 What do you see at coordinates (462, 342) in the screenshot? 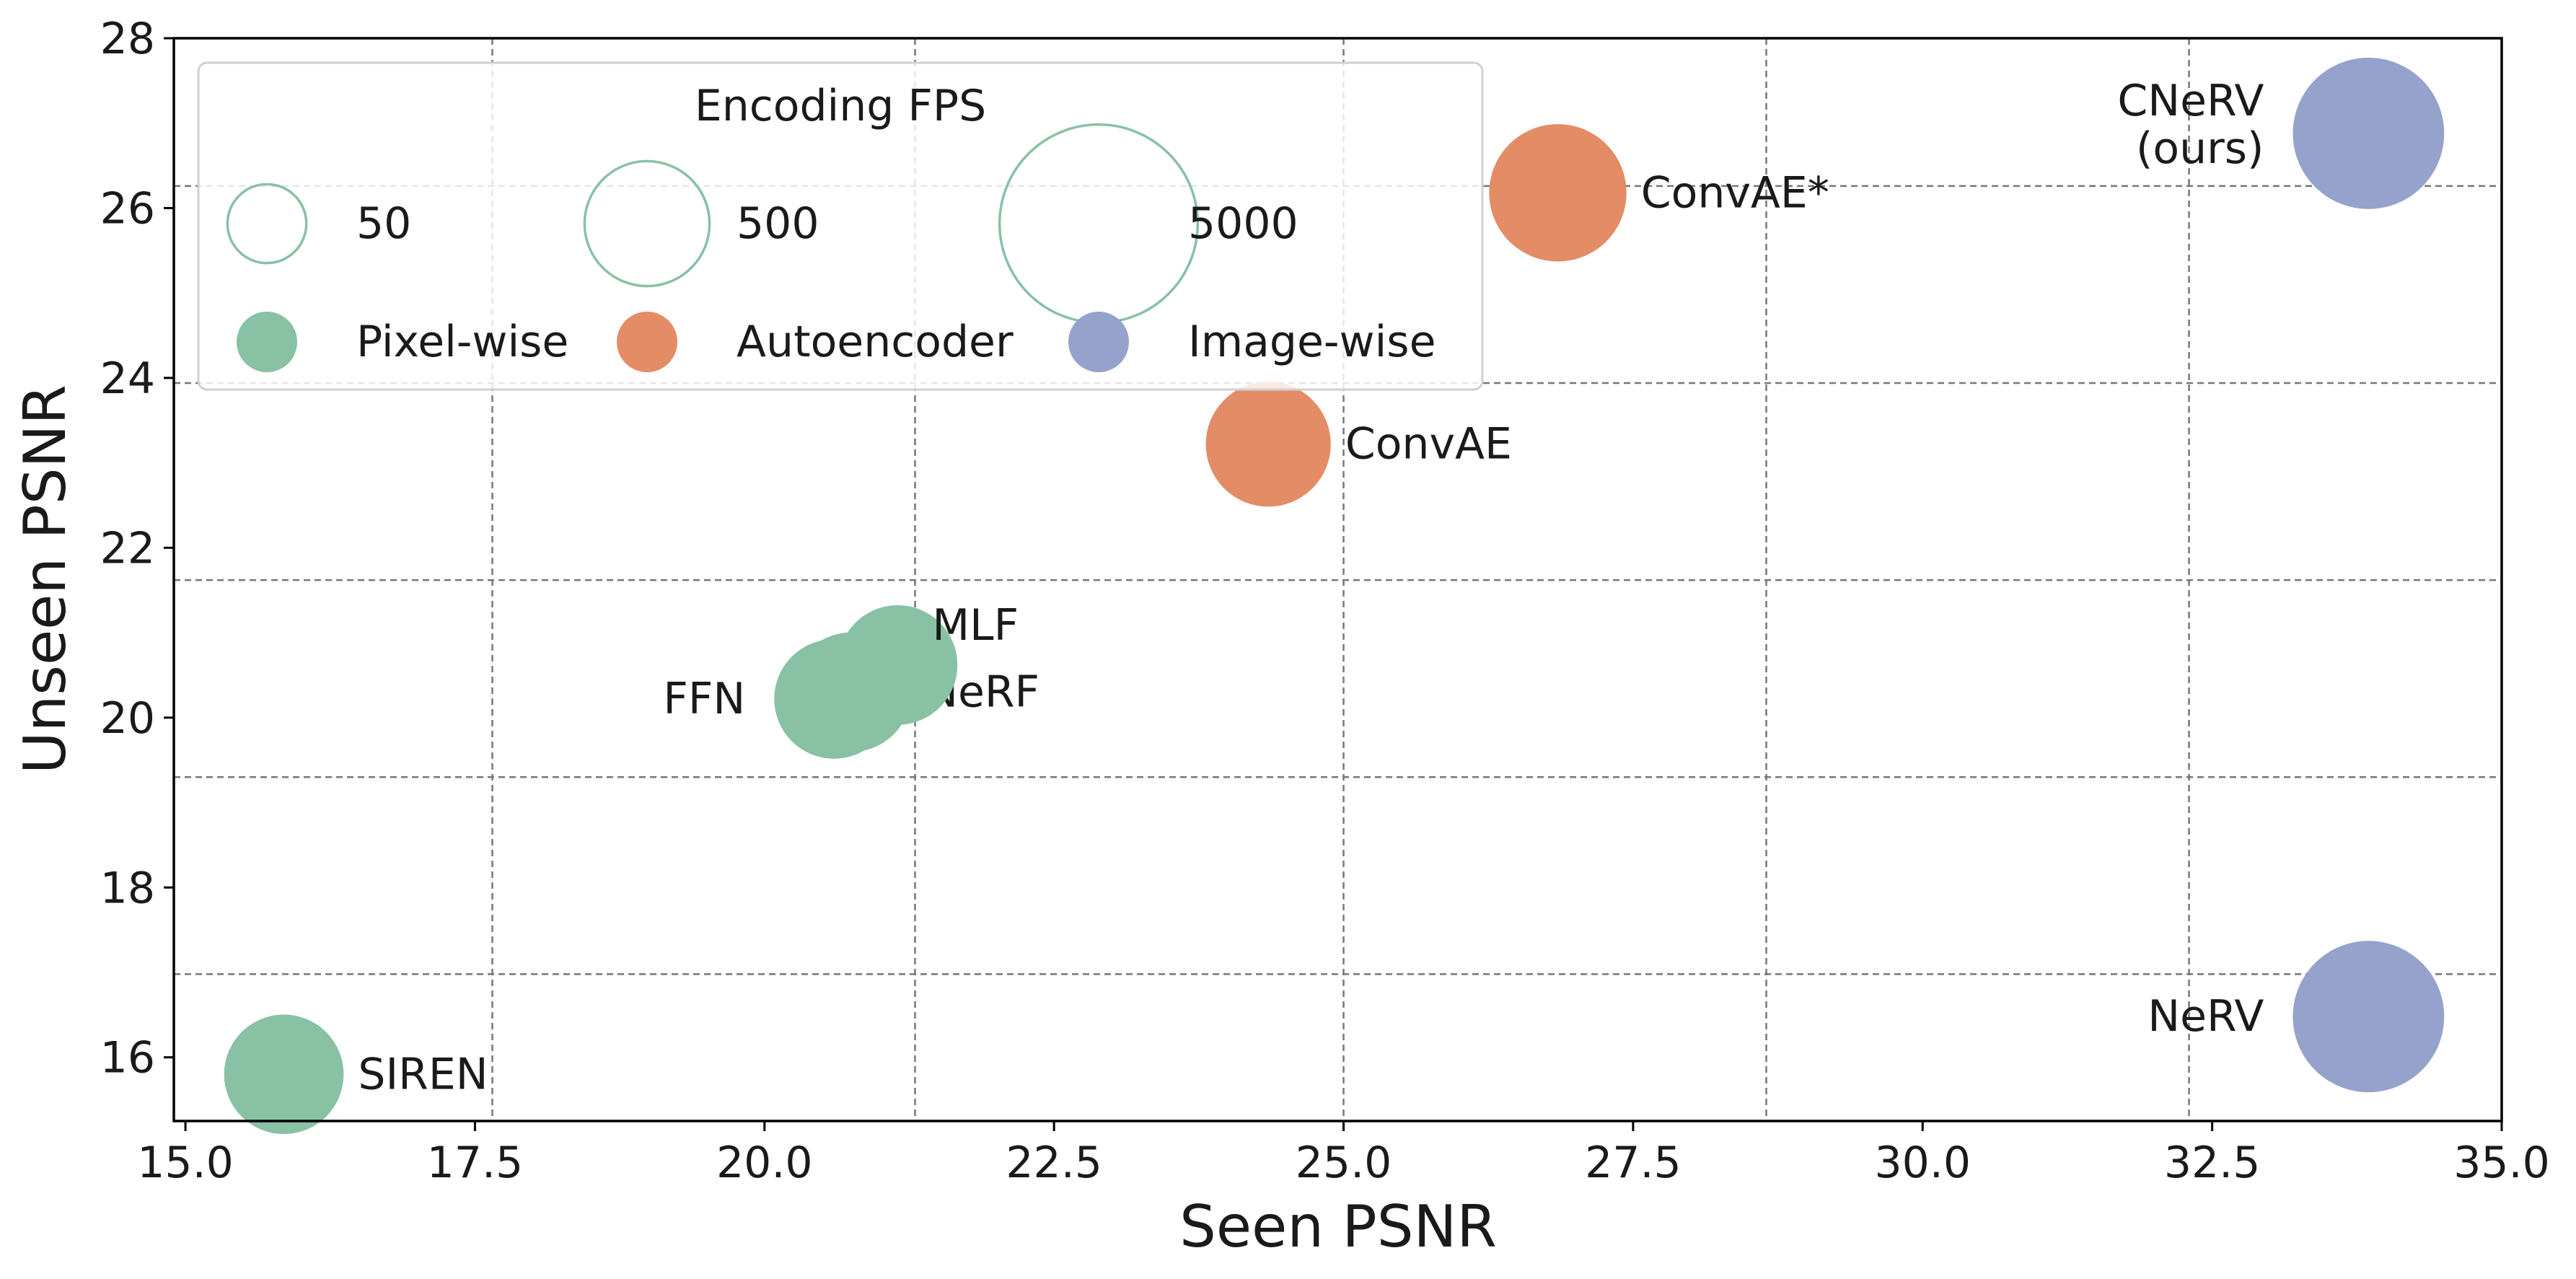
I see `legend-label-pixel-wise: Pixel-wise` at bounding box center [462, 342].